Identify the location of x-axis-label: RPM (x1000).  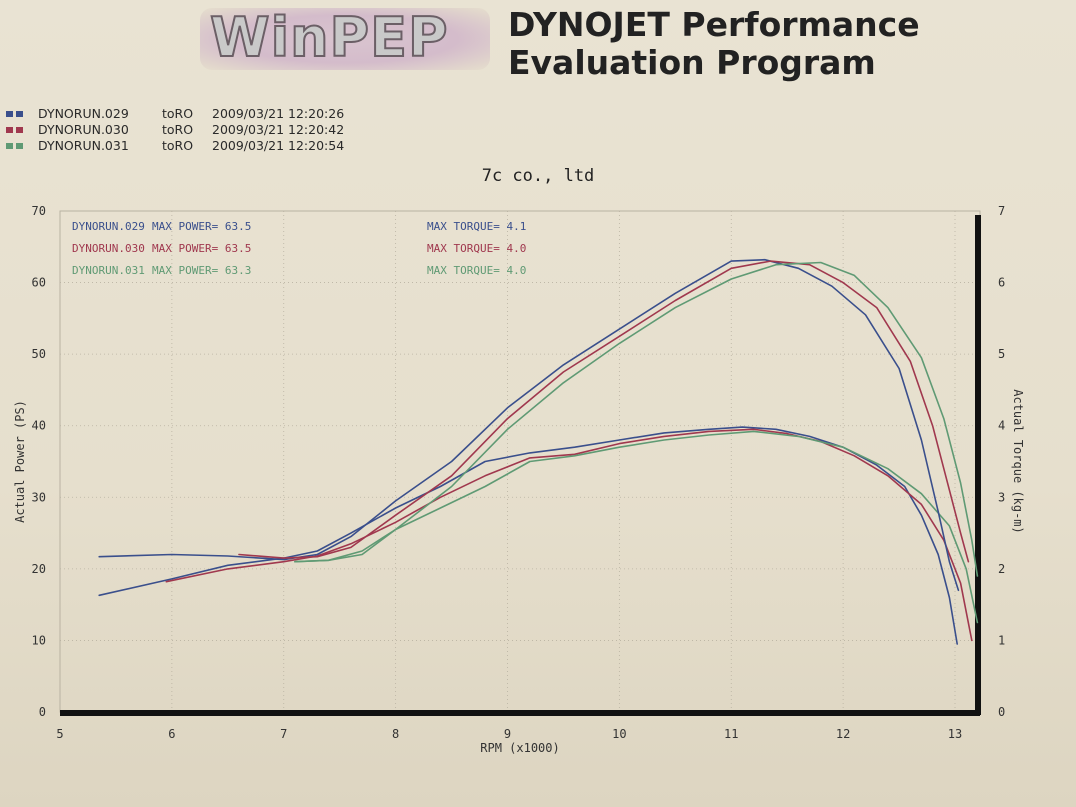
(519, 748).